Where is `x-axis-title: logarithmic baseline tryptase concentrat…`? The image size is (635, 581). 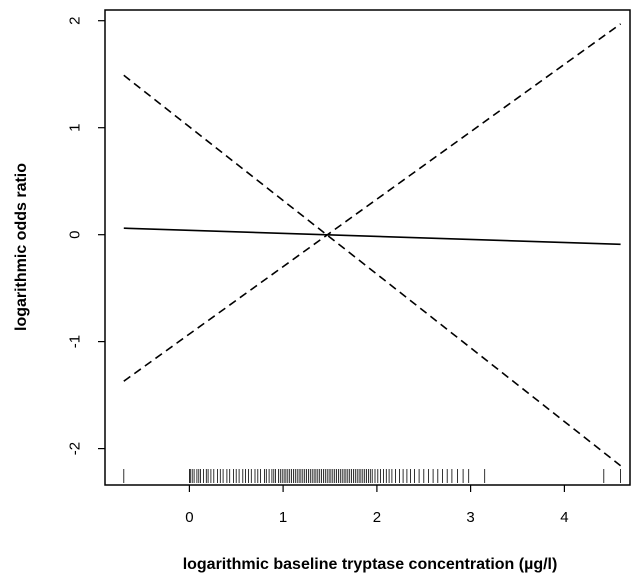
x-axis-title: logarithmic baseline tryptase concentrat… is located at coordinates (370, 564).